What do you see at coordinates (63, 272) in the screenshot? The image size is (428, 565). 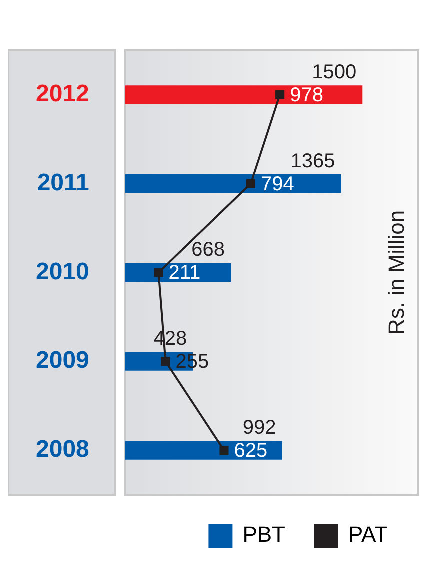 I see `y-tick-label: 2010` at bounding box center [63, 272].